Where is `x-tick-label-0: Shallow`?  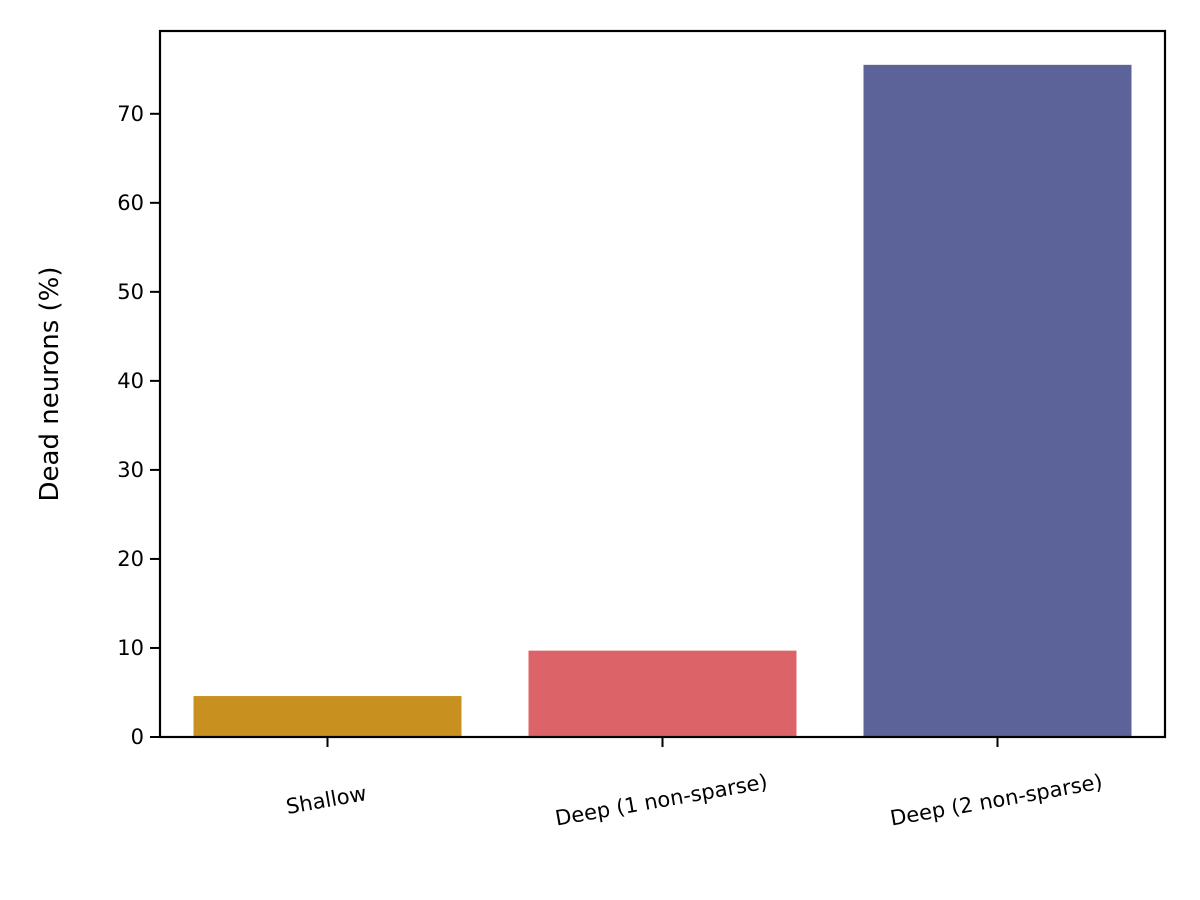
x-tick-label-0: Shallow is located at coordinates (326, 800).